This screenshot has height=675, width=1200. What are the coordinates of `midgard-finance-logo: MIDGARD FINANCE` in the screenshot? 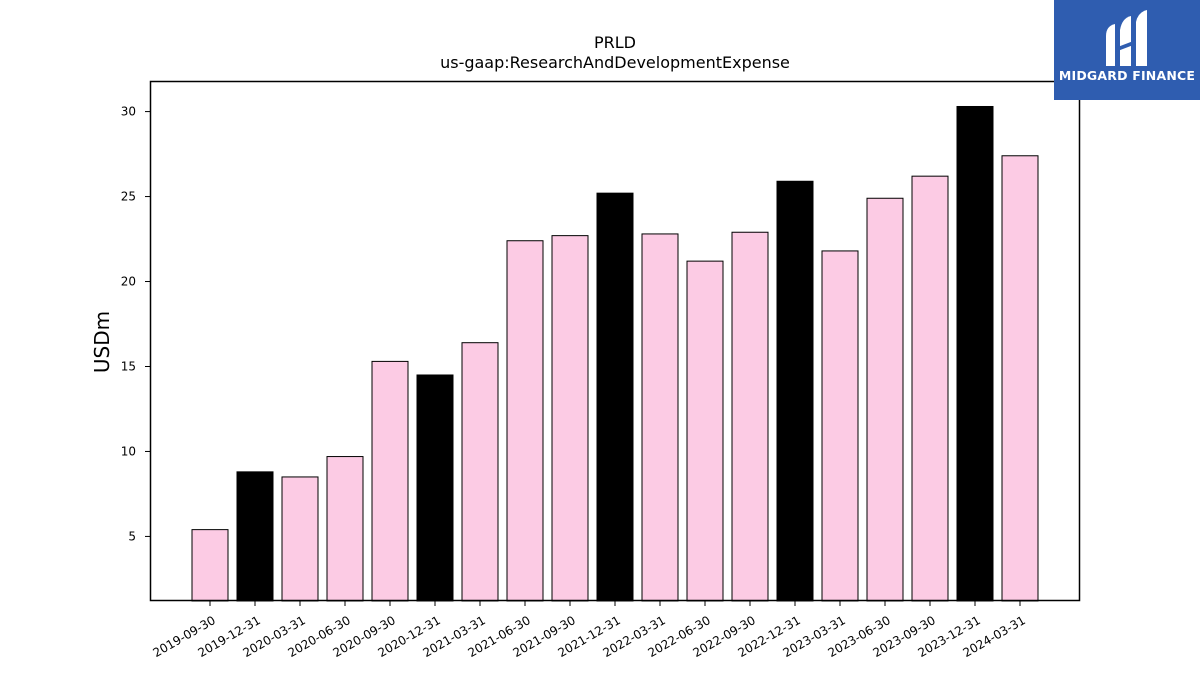 It's located at (1127, 50).